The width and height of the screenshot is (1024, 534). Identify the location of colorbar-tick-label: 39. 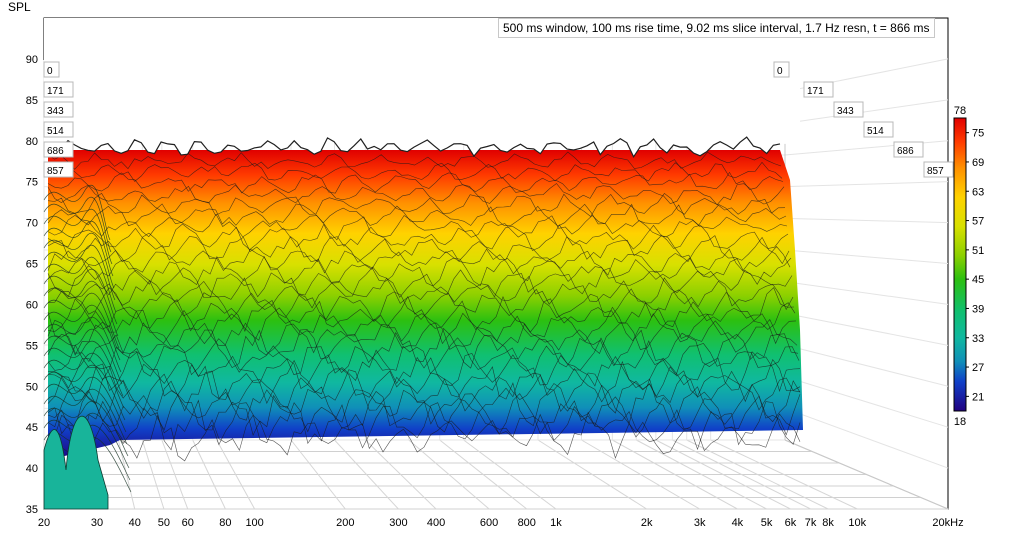
(978, 309).